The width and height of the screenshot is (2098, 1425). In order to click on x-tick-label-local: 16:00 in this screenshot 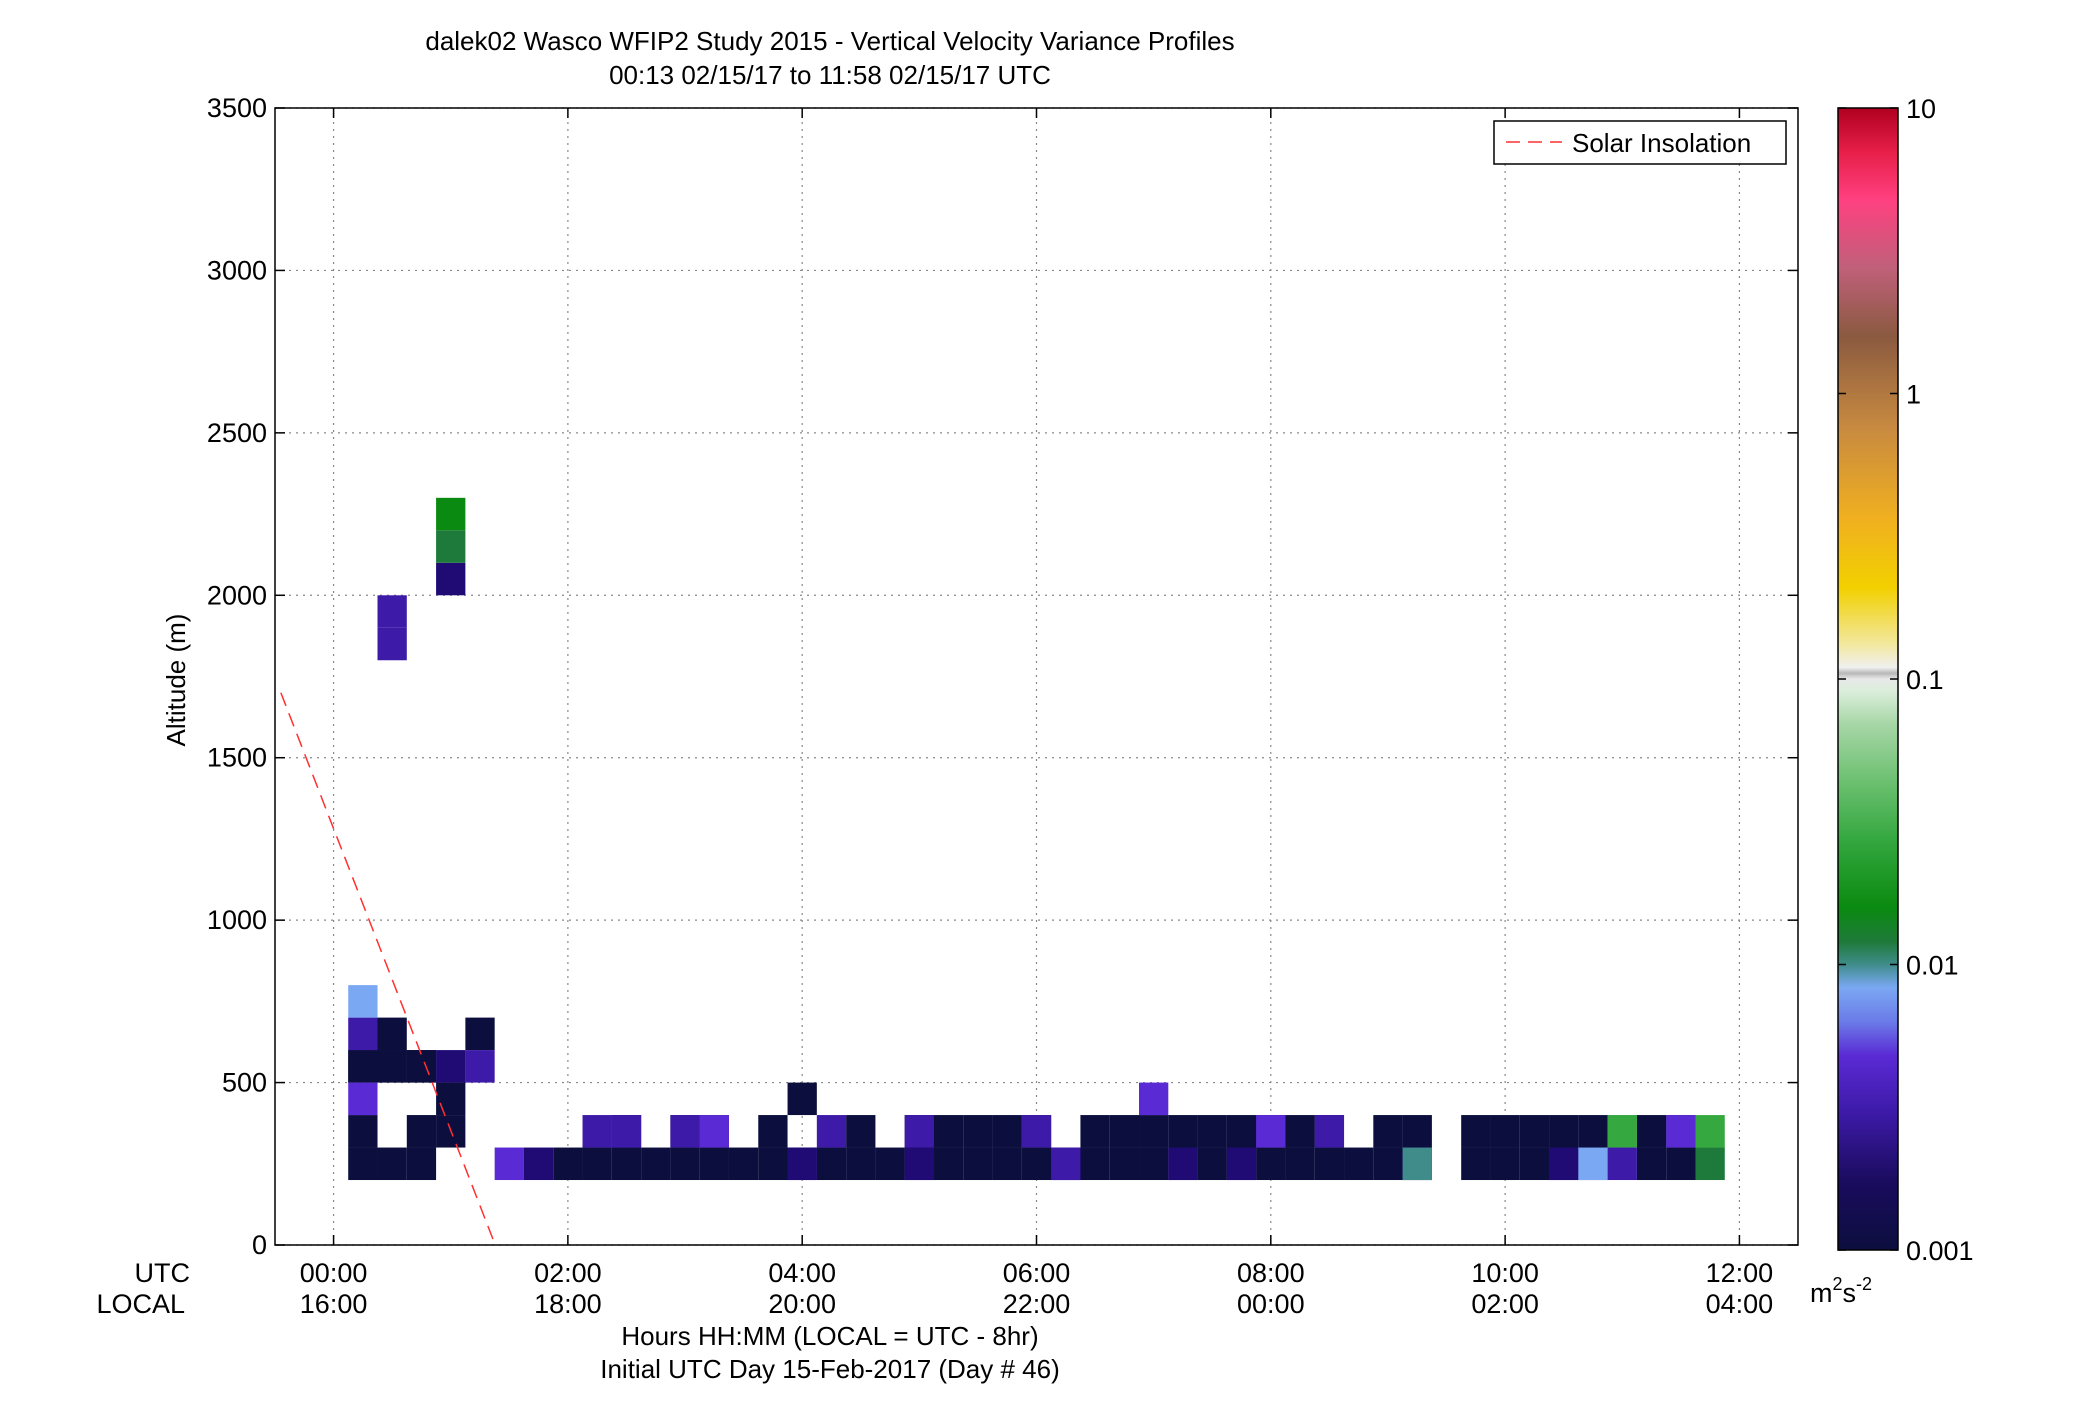, I will do `click(334, 1304)`.